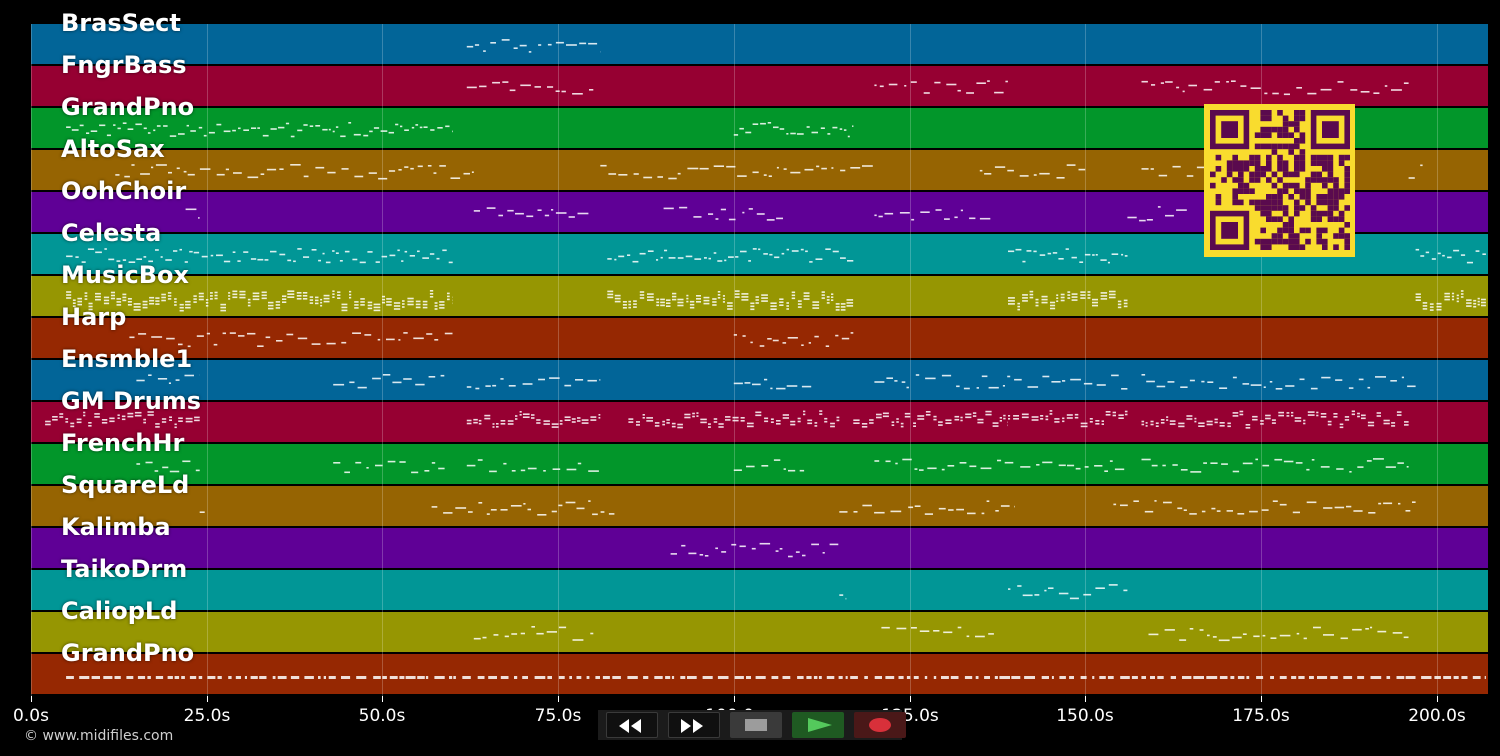  I want to click on rewind-button, so click(632, 725).